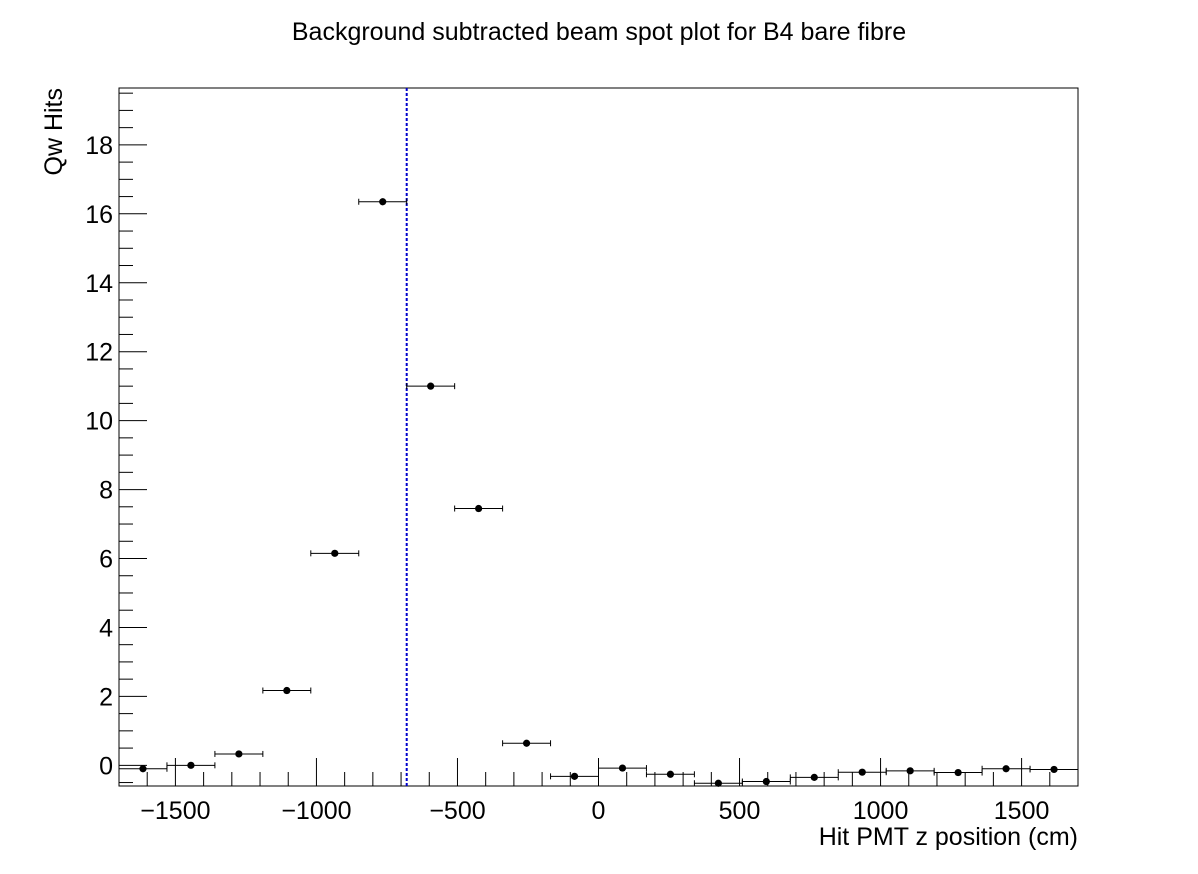  I want to click on x-tick-label: −500, so click(457, 811).